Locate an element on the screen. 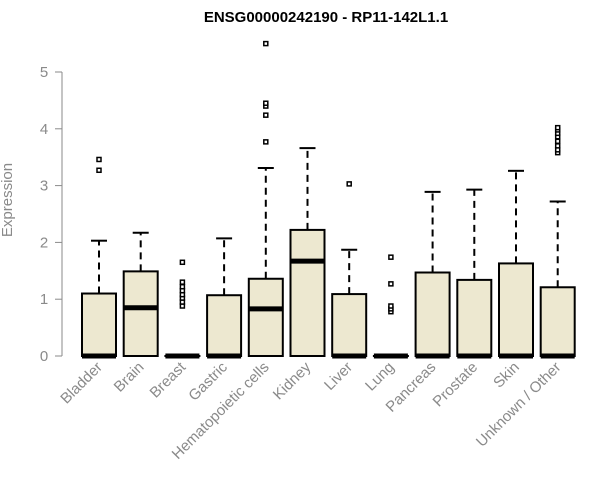 The image size is (600, 500). x-tick-label: Kidney is located at coordinates (292, 380).